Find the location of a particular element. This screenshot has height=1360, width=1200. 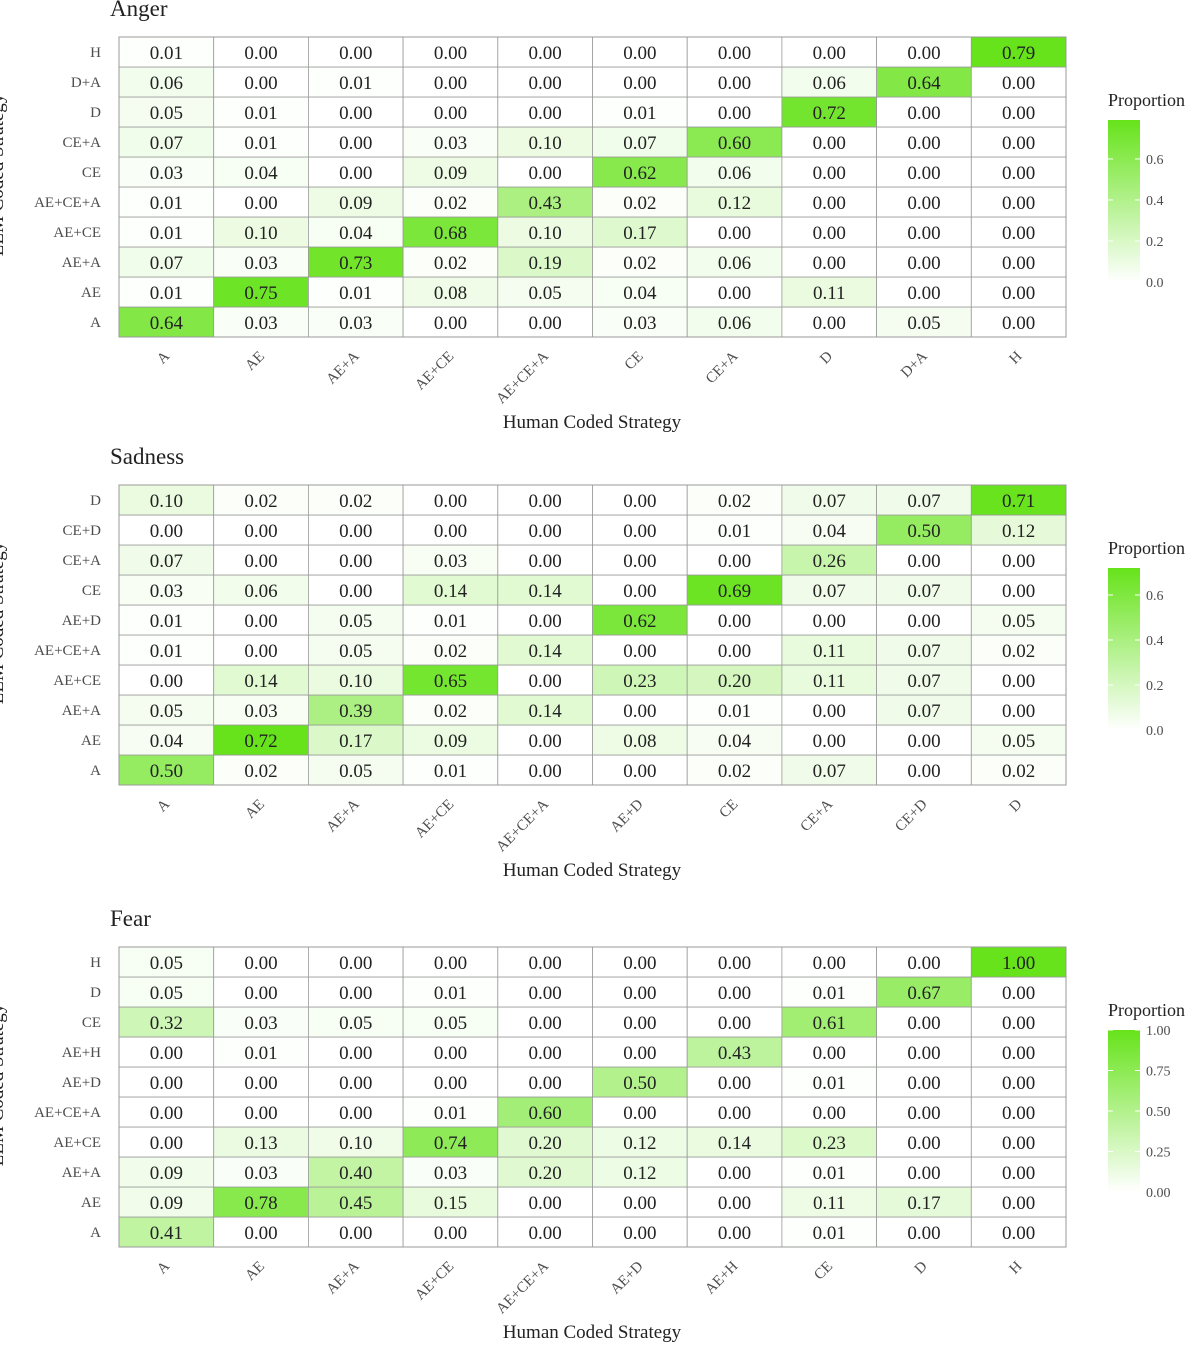

cell-value-label: 0.62 is located at coordinates (639, 173).